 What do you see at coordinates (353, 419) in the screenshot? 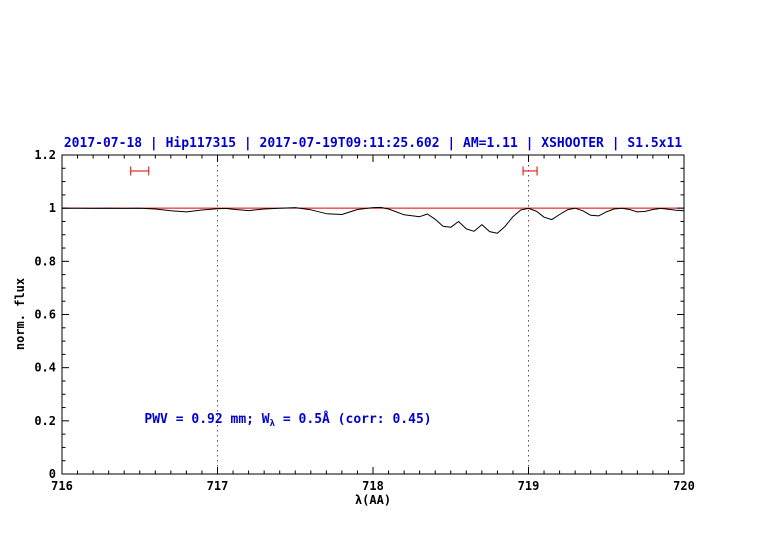
I see `annotation-text-suffix: = 0.5Å (corr: 0.45)` at bounding box center [353, 419].